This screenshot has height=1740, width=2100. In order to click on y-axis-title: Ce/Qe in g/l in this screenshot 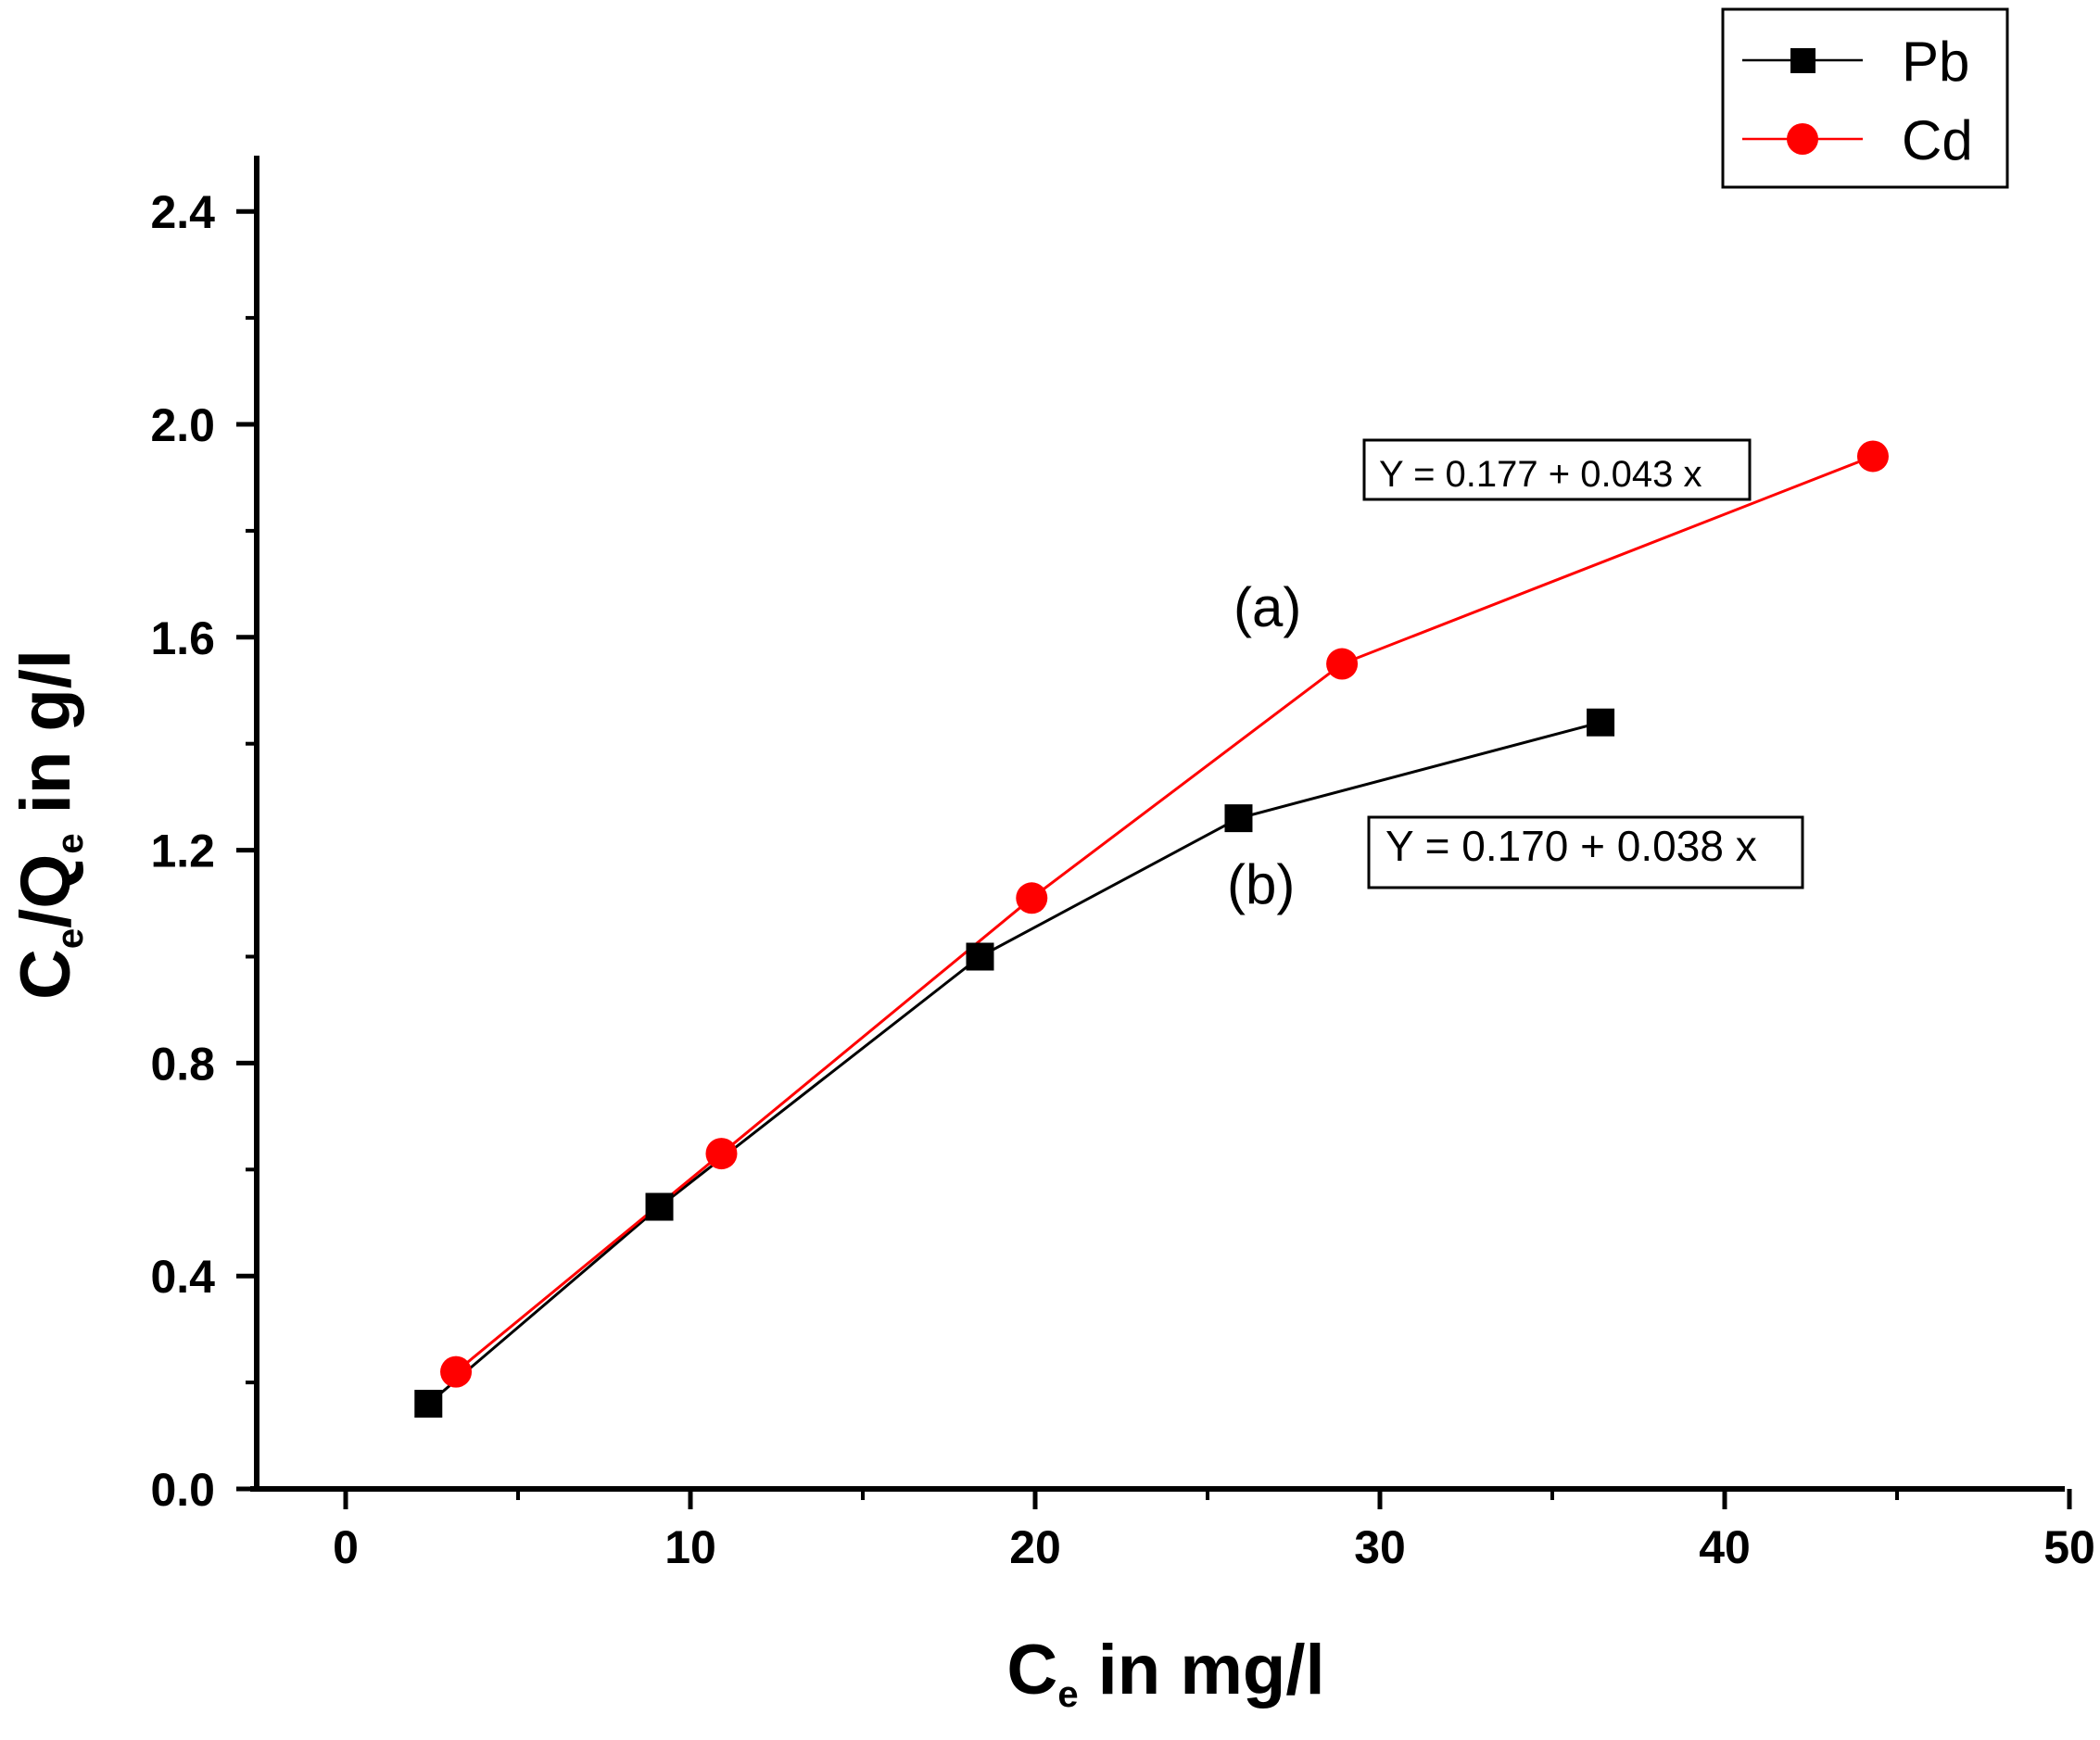, I will do `click(48, 825)`.